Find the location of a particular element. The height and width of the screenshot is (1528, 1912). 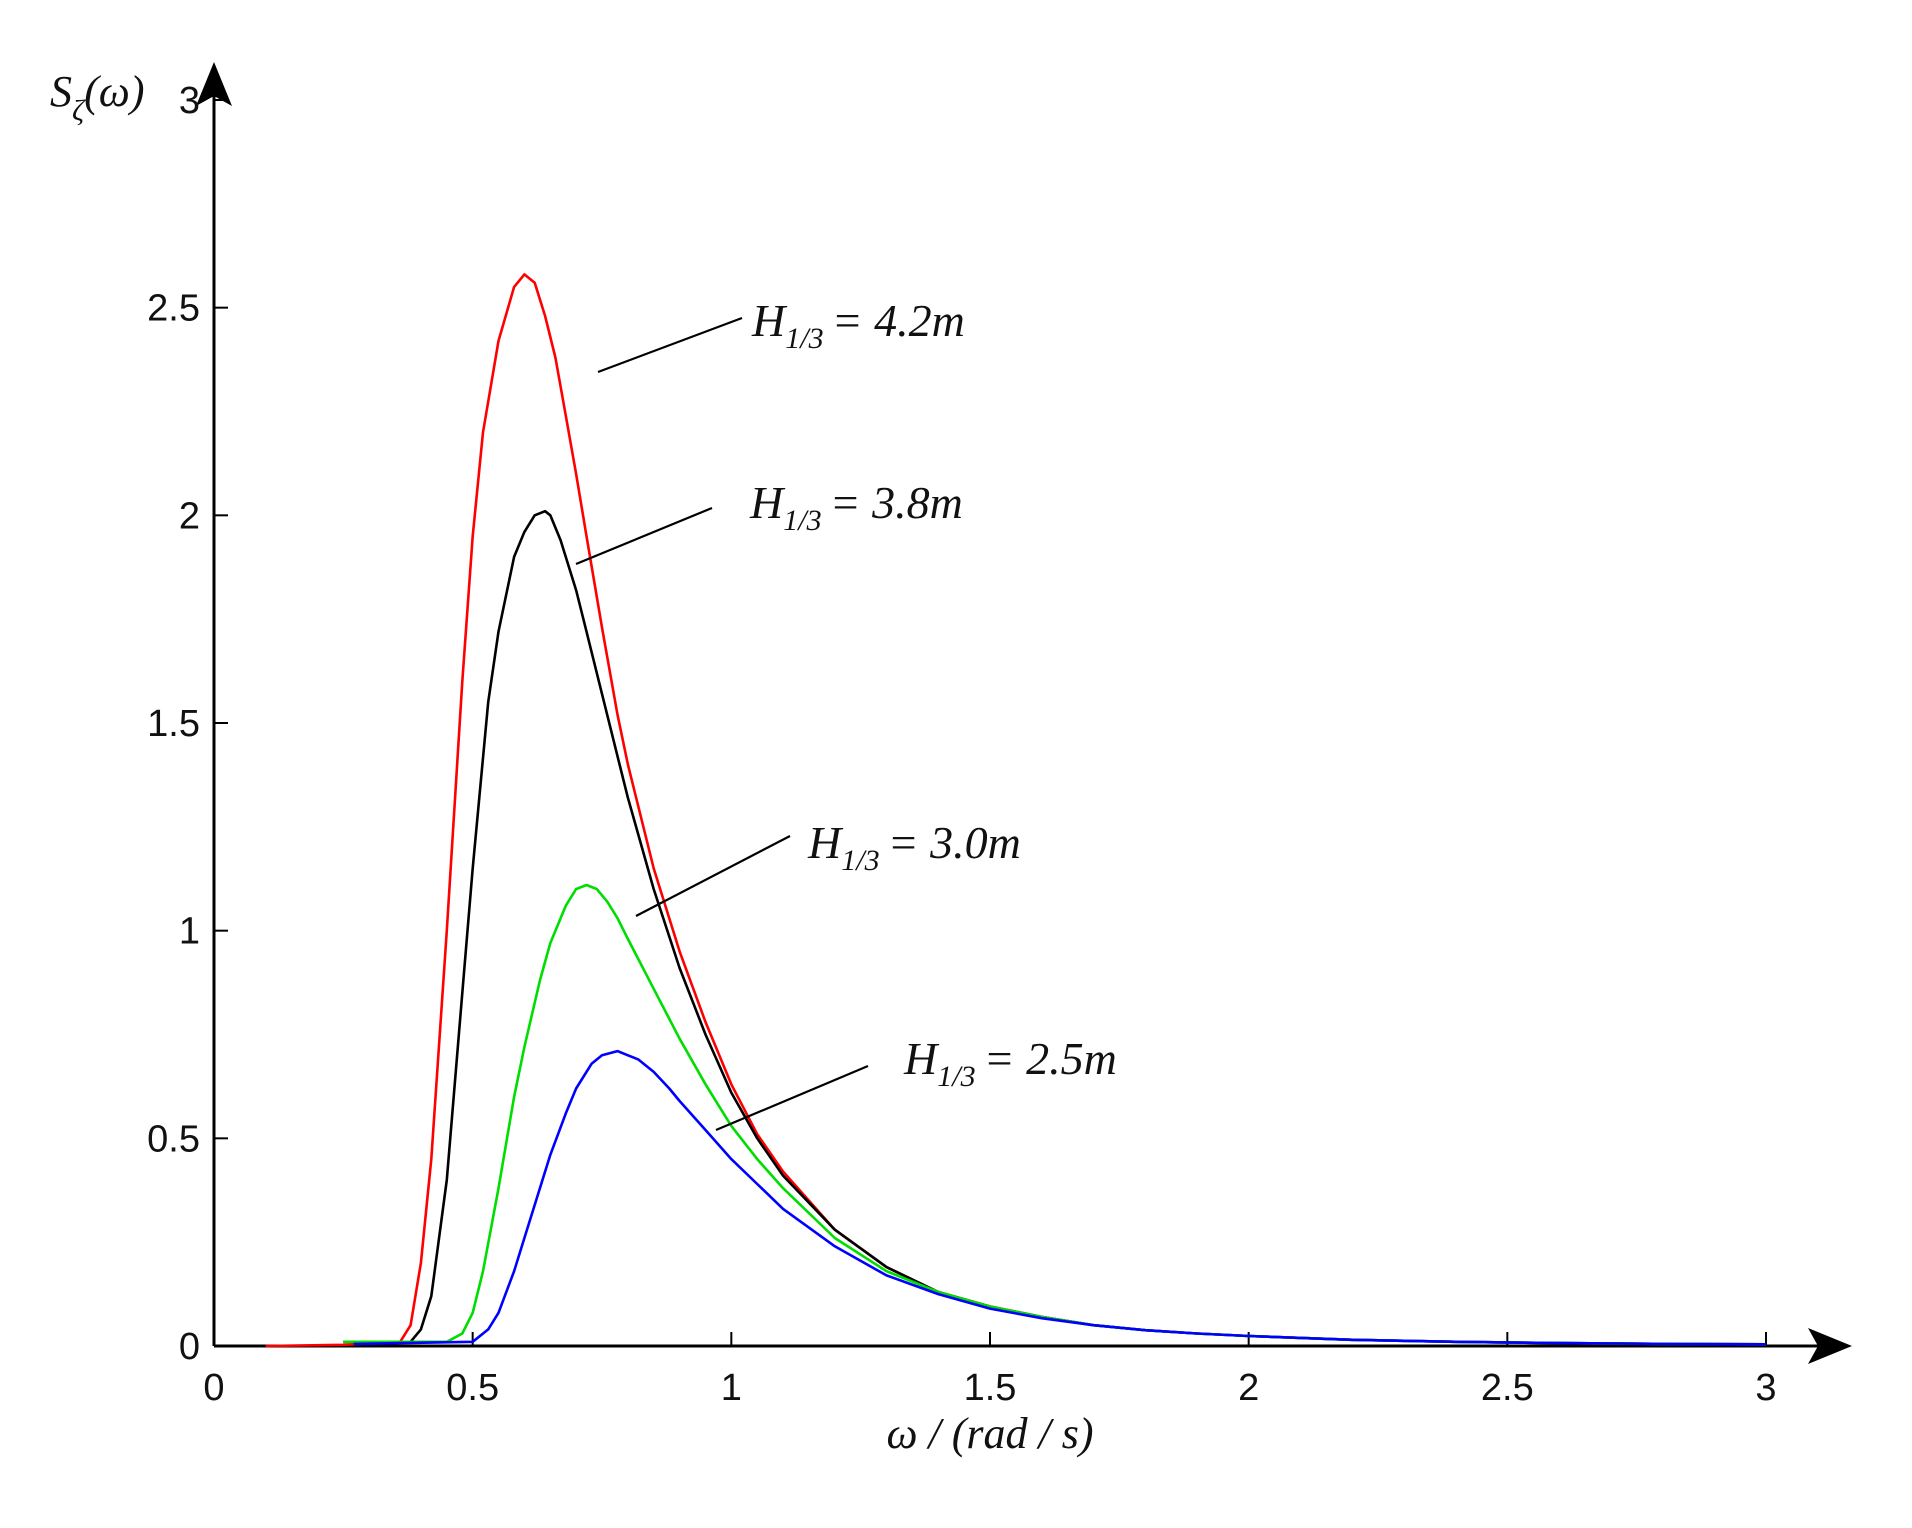

x-axis-label: ω / (rad / s) is located at coordinates (989, 1433).